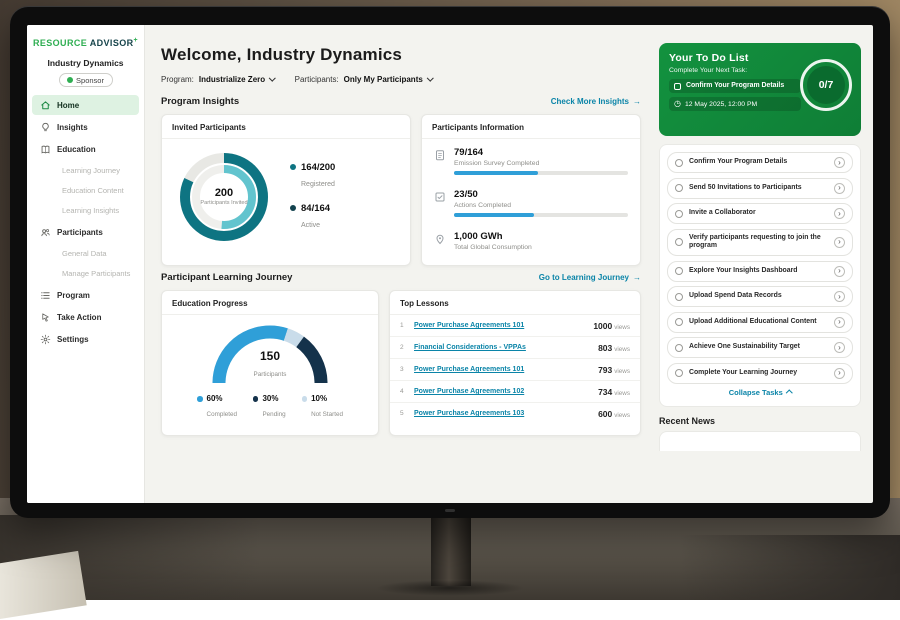 Image resolution: width=900 pixels, height=620 pixels. What do you see at coordinates (760, 213) in the screenshot?
I see `task-row: Invite a Collaborator ›` at bounding box center [760, 213].